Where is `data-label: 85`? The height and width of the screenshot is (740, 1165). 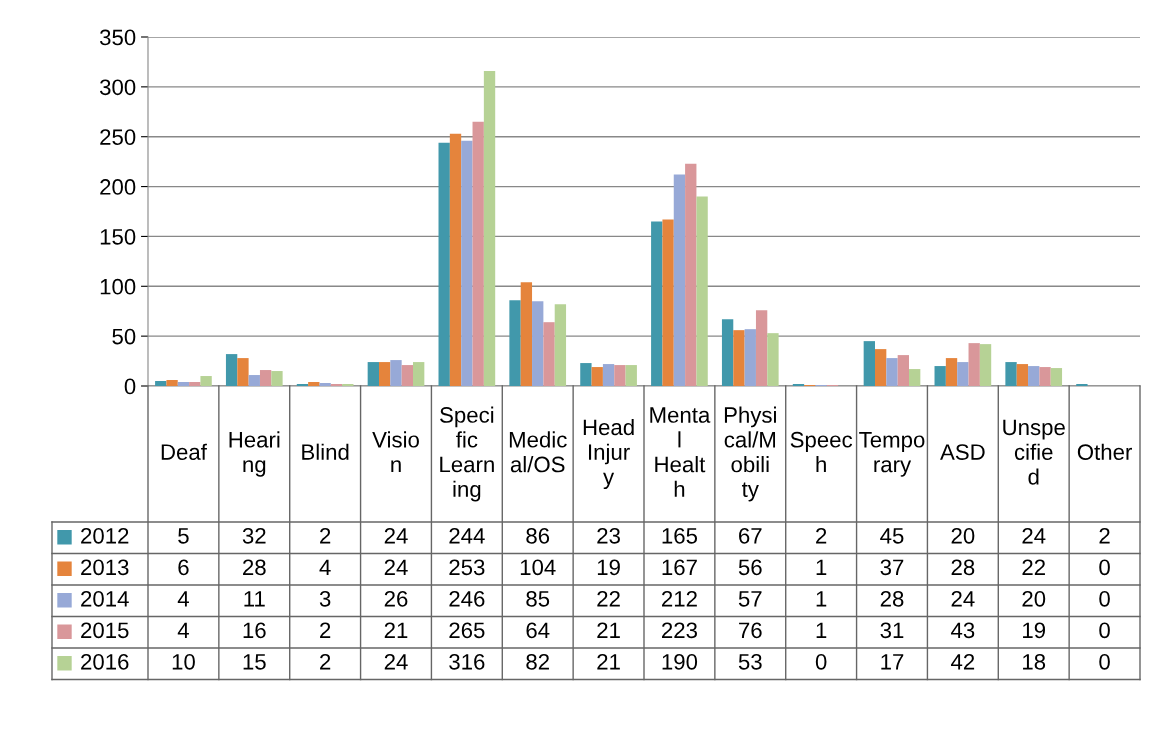
data-label: 85 is located at coordinates (538, 598).